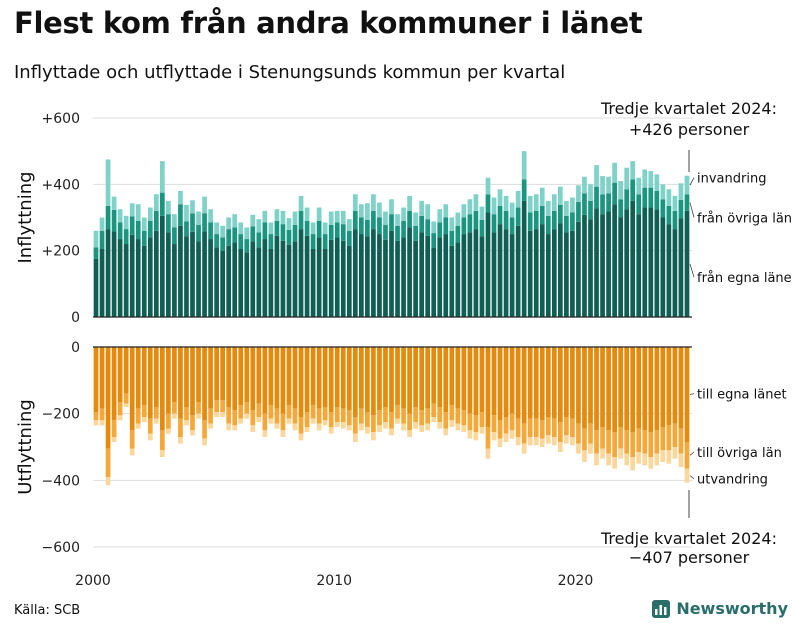  I want to click on brand-logo: Newsworthy, so click(720, 608).